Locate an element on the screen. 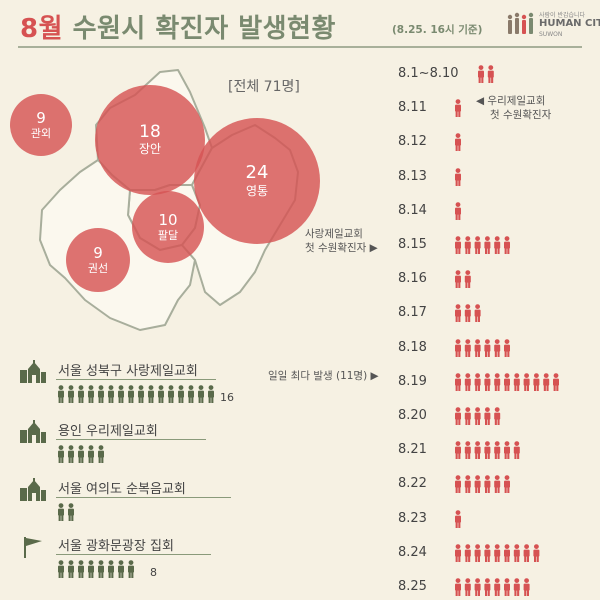  cluster-count-label: 16 is located at coordinates (227, 397).